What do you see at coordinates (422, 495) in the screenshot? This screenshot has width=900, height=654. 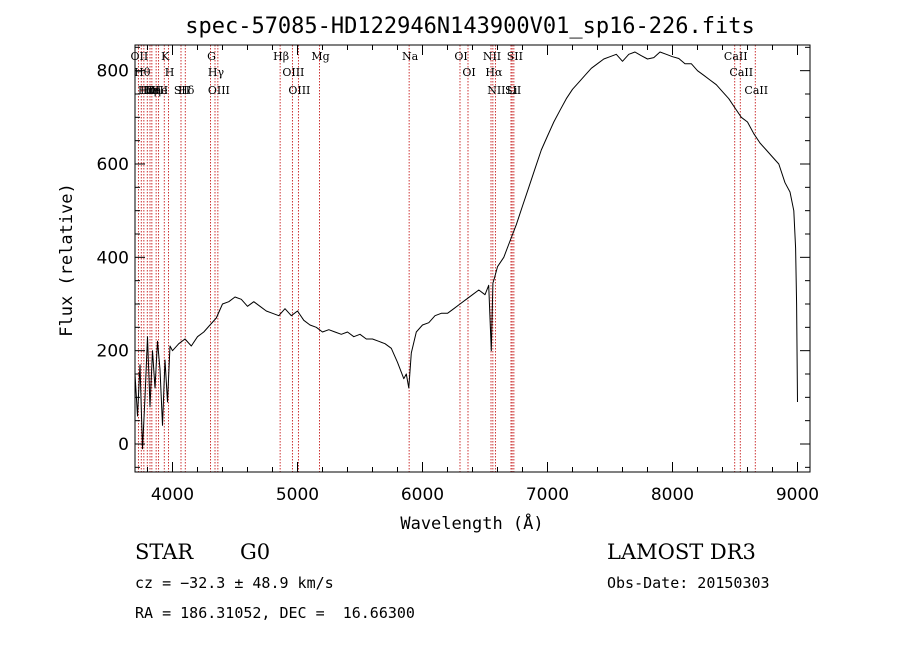 I see `x-tick-label-2: 6000` at bounding box center [422, 495].